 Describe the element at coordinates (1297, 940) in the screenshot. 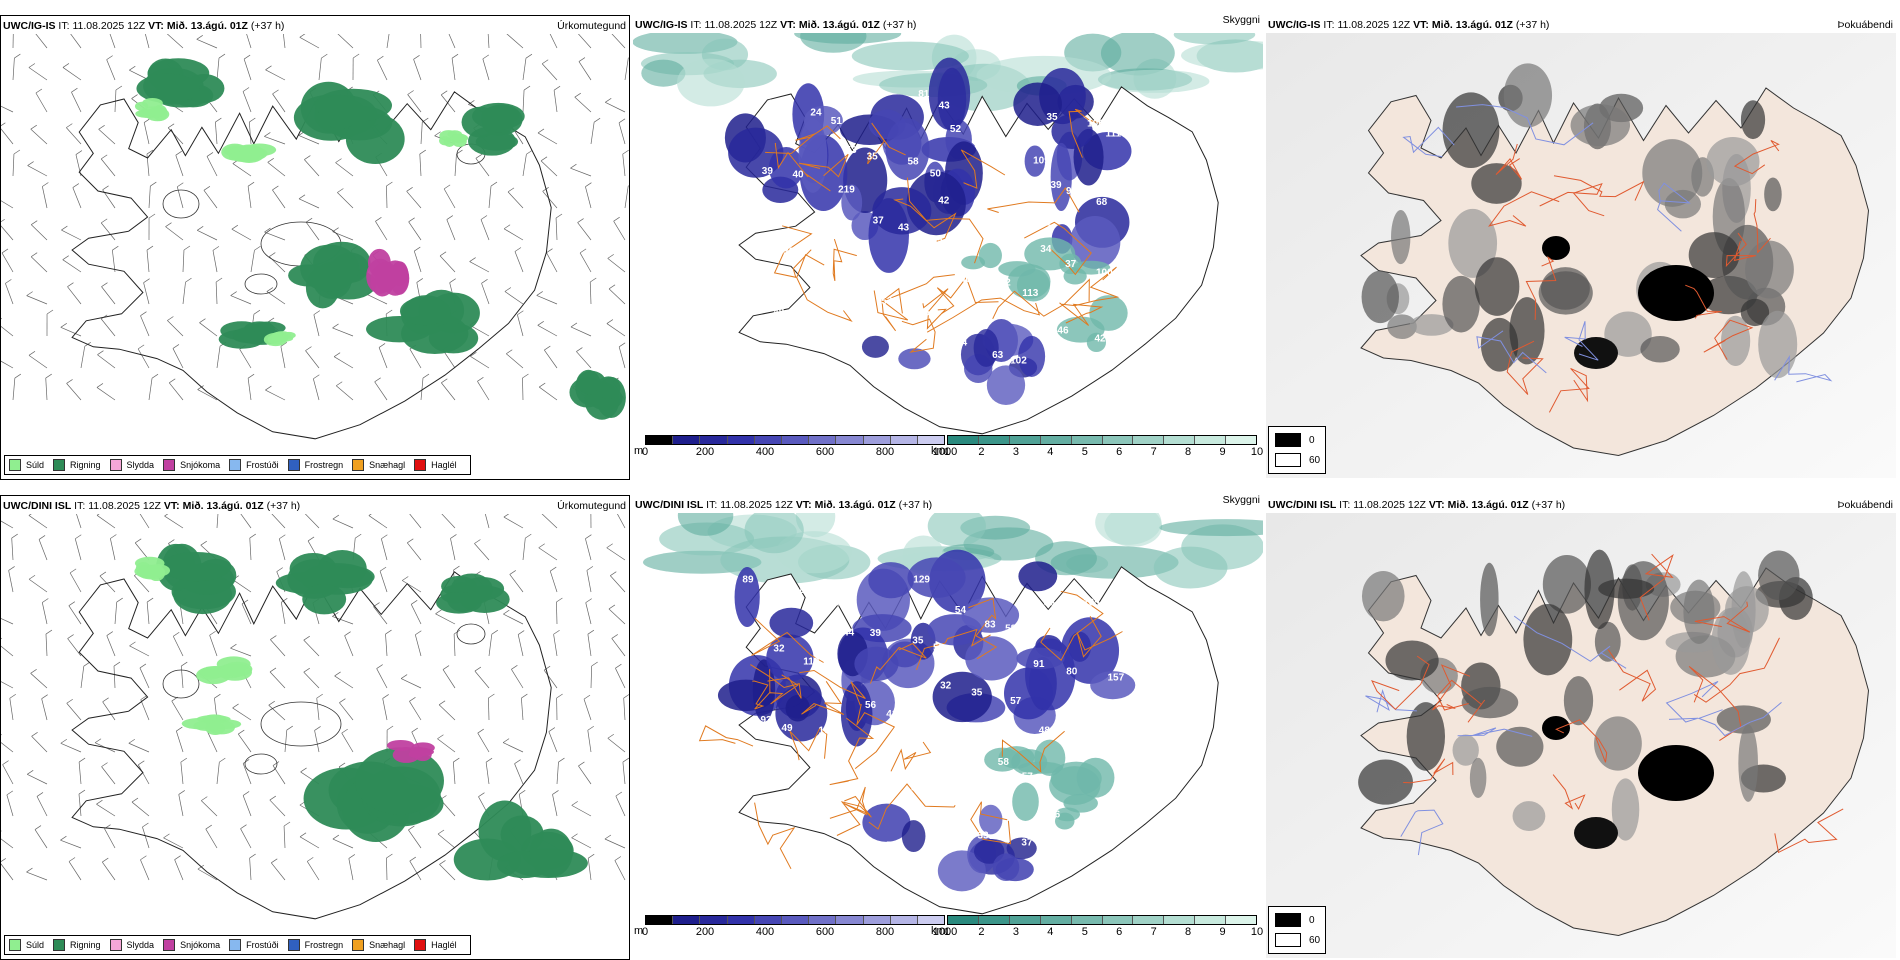

I see `fog-legend-row: 60` at that location.